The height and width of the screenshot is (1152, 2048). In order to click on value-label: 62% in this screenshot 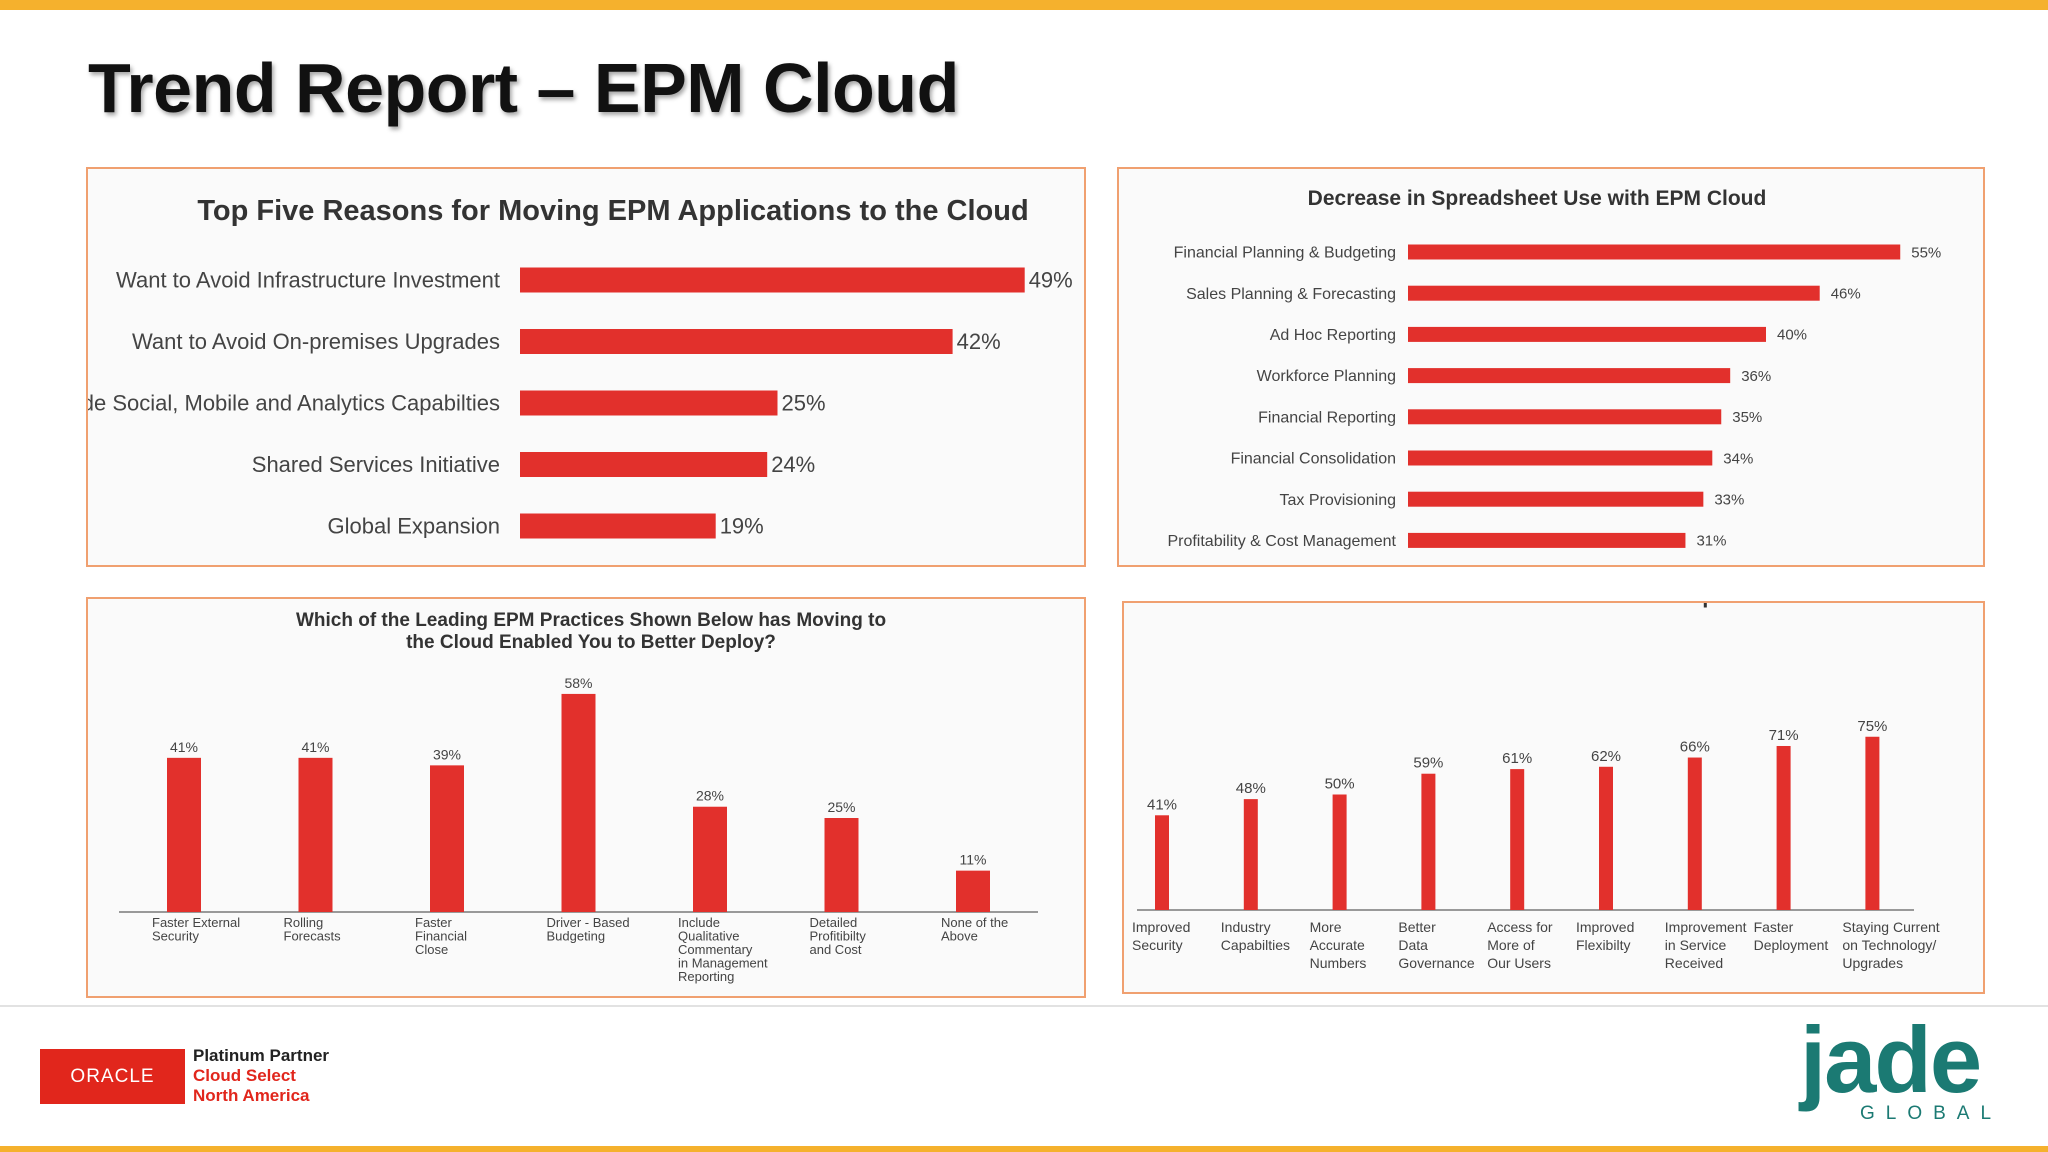, I will do `click(1606, 756)`.